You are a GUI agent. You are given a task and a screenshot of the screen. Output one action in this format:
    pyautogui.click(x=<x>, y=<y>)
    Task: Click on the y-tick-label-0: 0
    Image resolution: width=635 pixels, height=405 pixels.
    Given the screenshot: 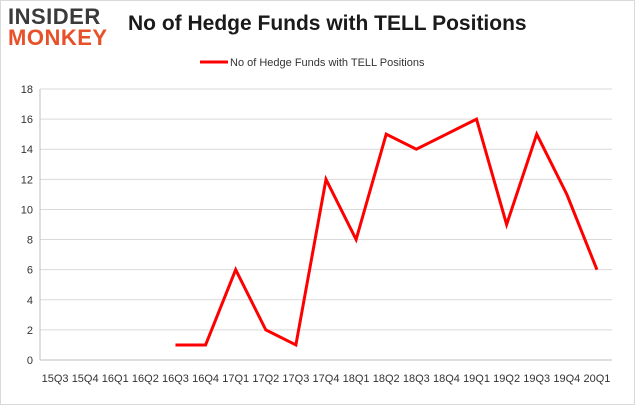 What is the action you would take?
    pyautogui.click(x=30, y=361)
    